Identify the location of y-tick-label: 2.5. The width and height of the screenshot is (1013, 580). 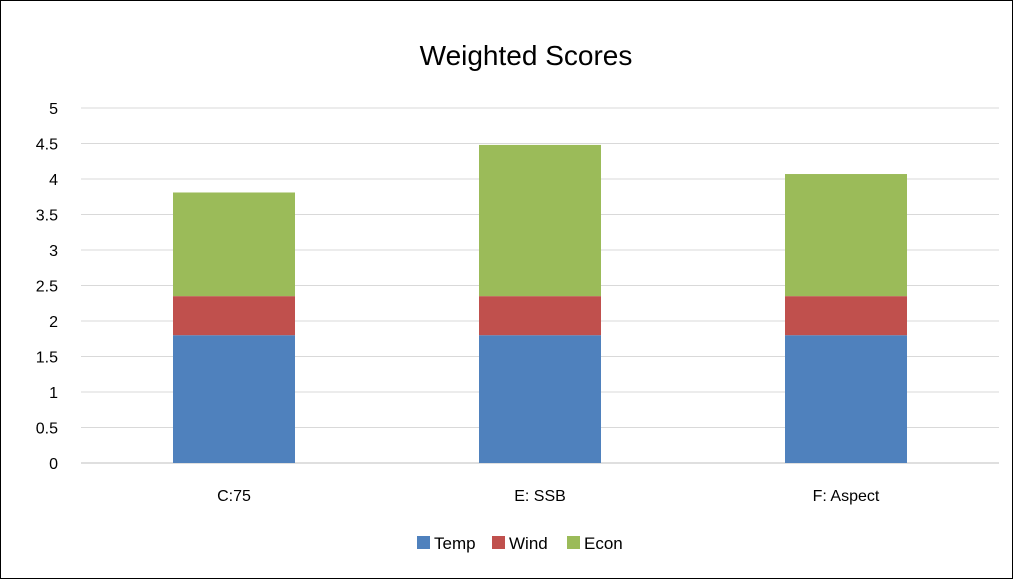
(47, 287).